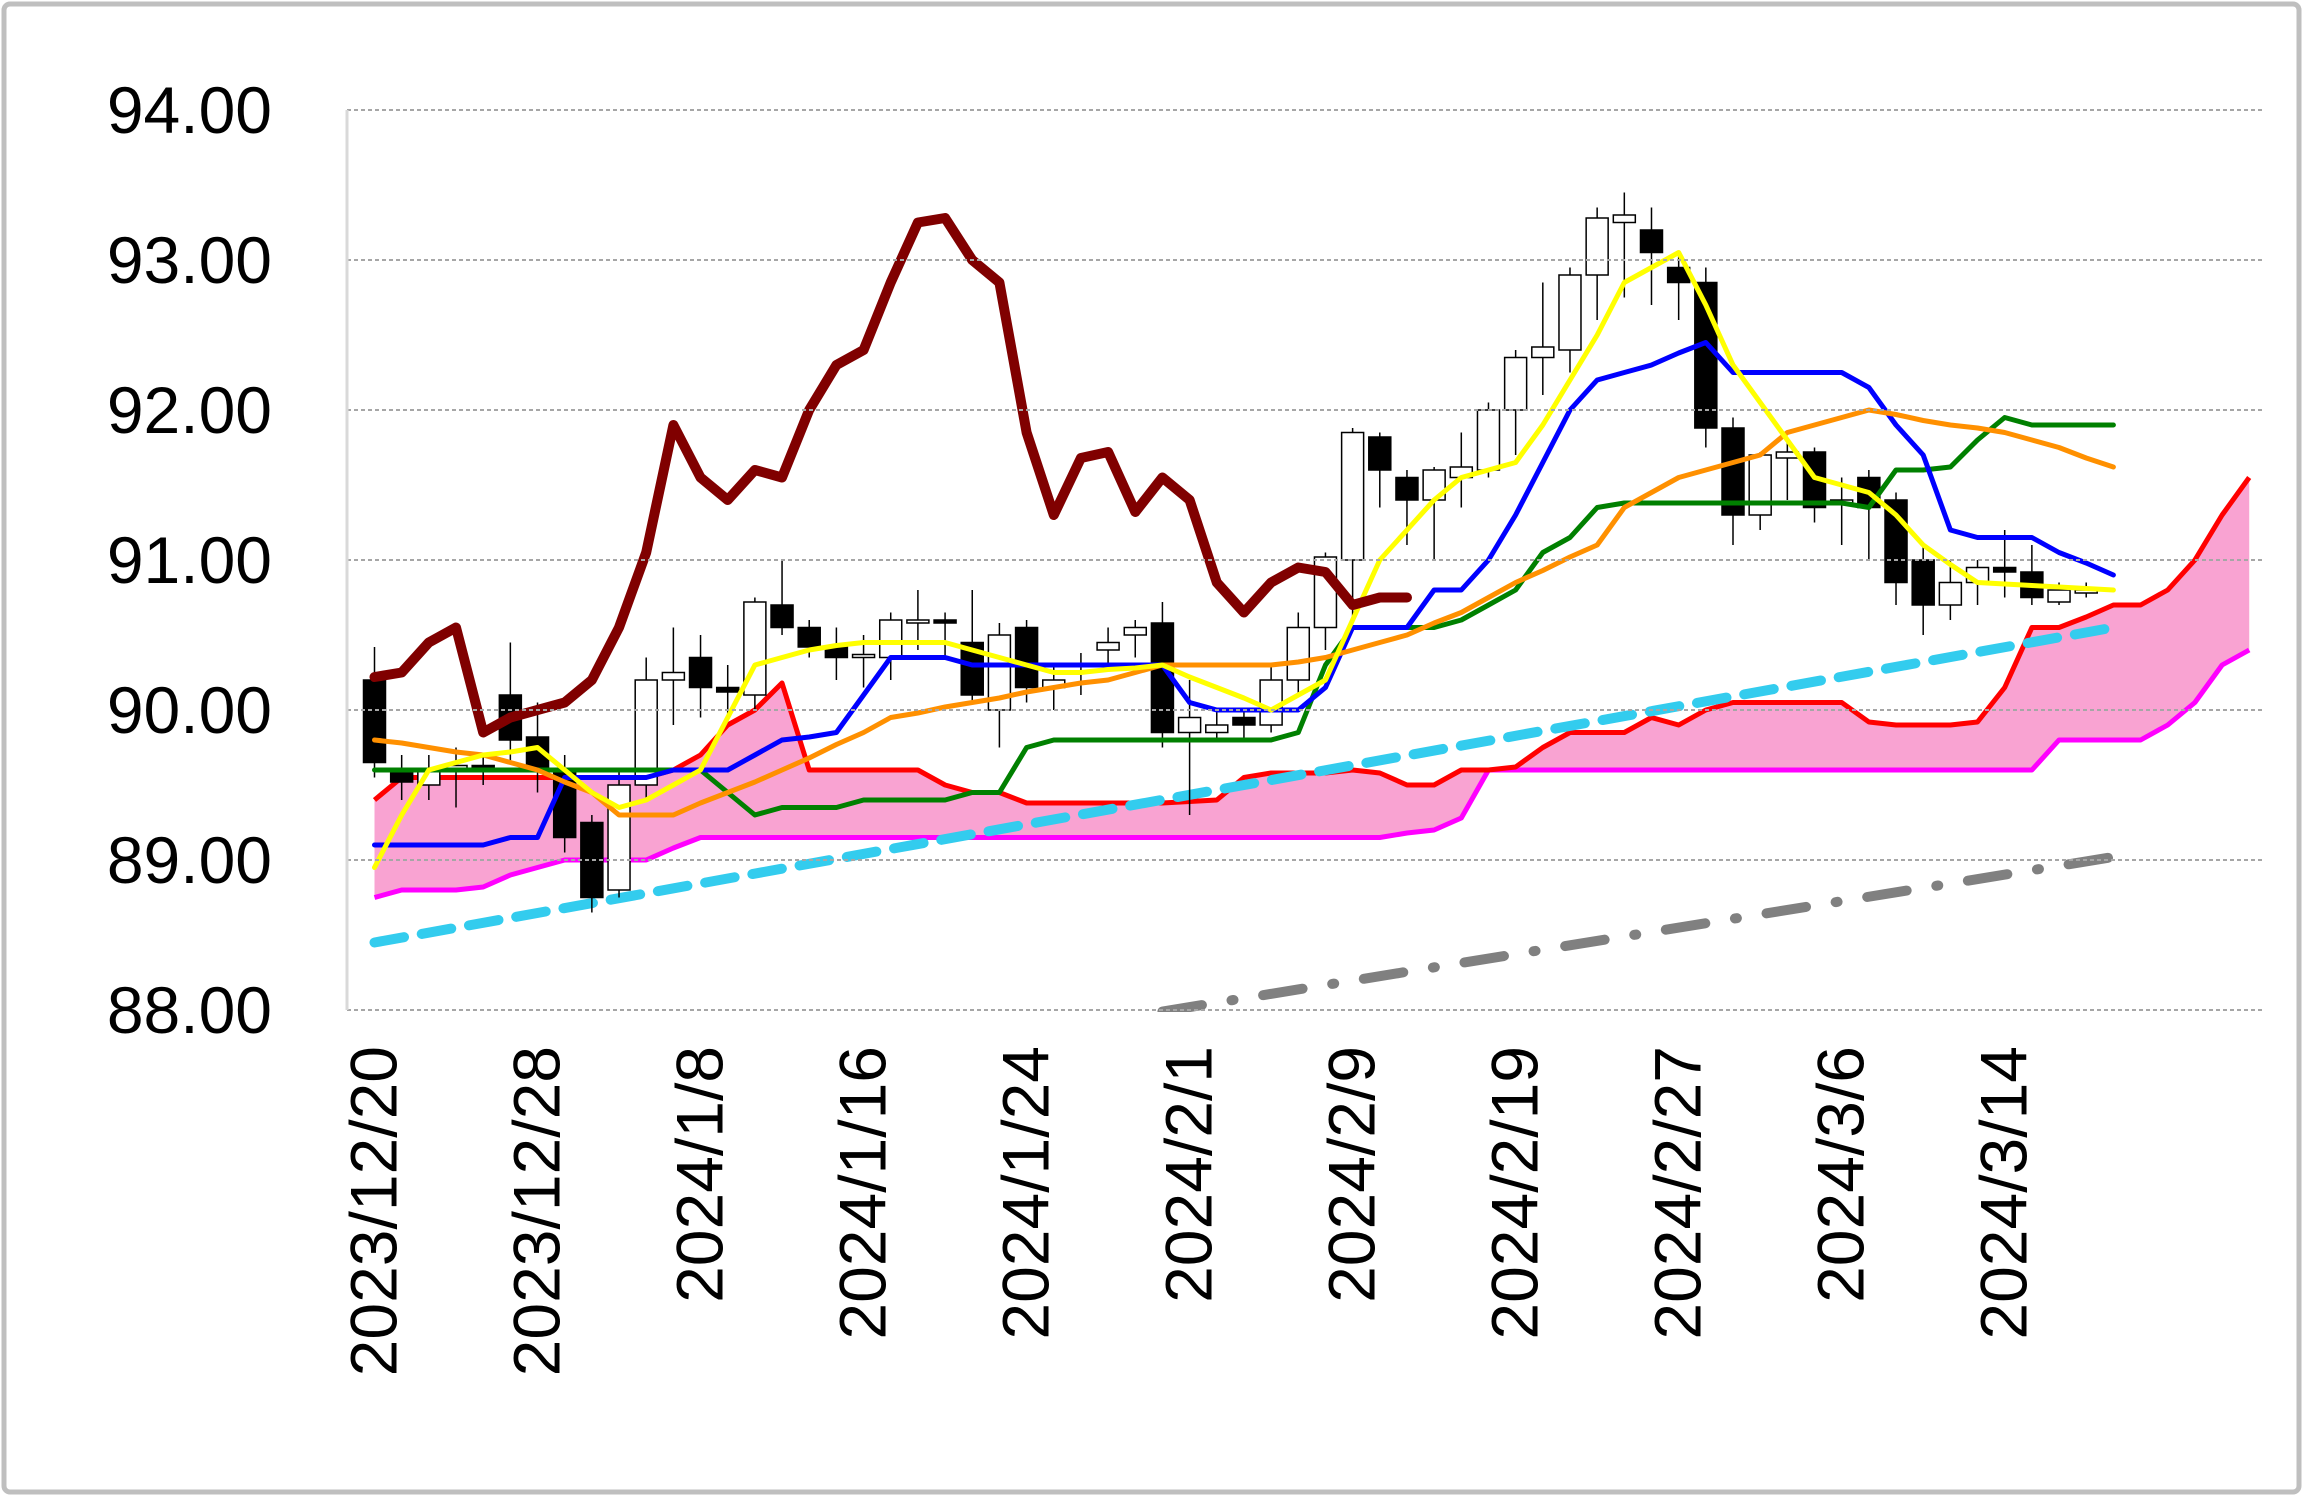 The width and height of the screenshot is (2303, 1496). Describe the element at coordinates (189, 710) in the screenshot. I see `y-tick-label: 90.00` at that location.